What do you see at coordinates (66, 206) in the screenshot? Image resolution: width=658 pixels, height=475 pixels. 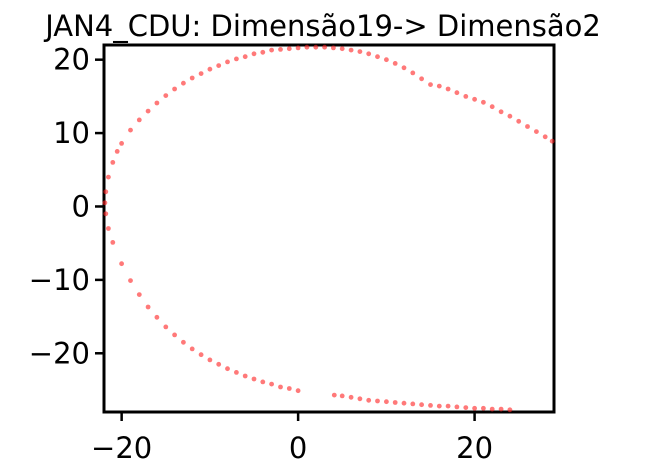 I see `y-axis: 20 10 0 −10 −20` at bounding box center [66, 206].